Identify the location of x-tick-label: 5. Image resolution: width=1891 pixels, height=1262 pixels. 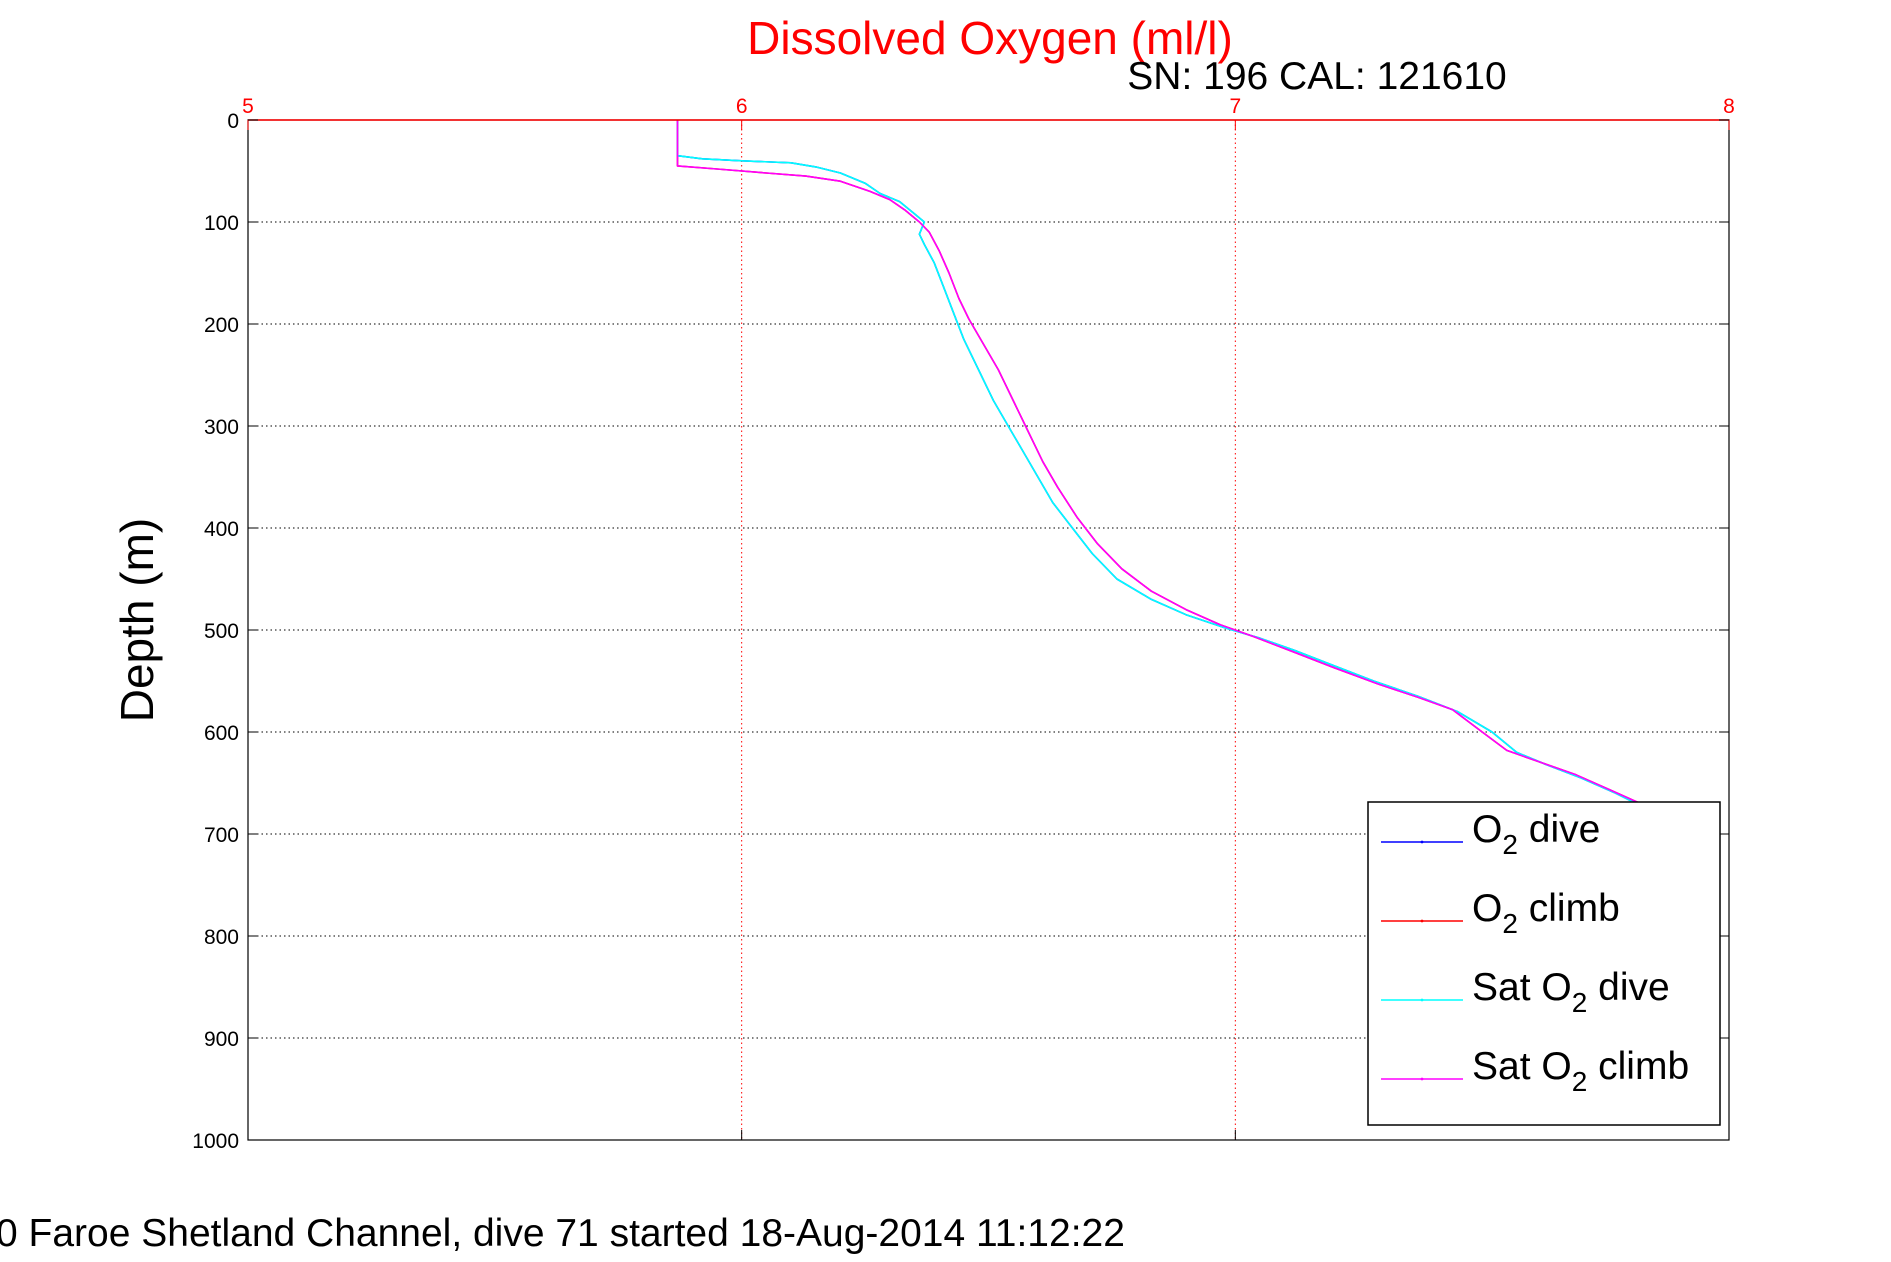
(248, 106).